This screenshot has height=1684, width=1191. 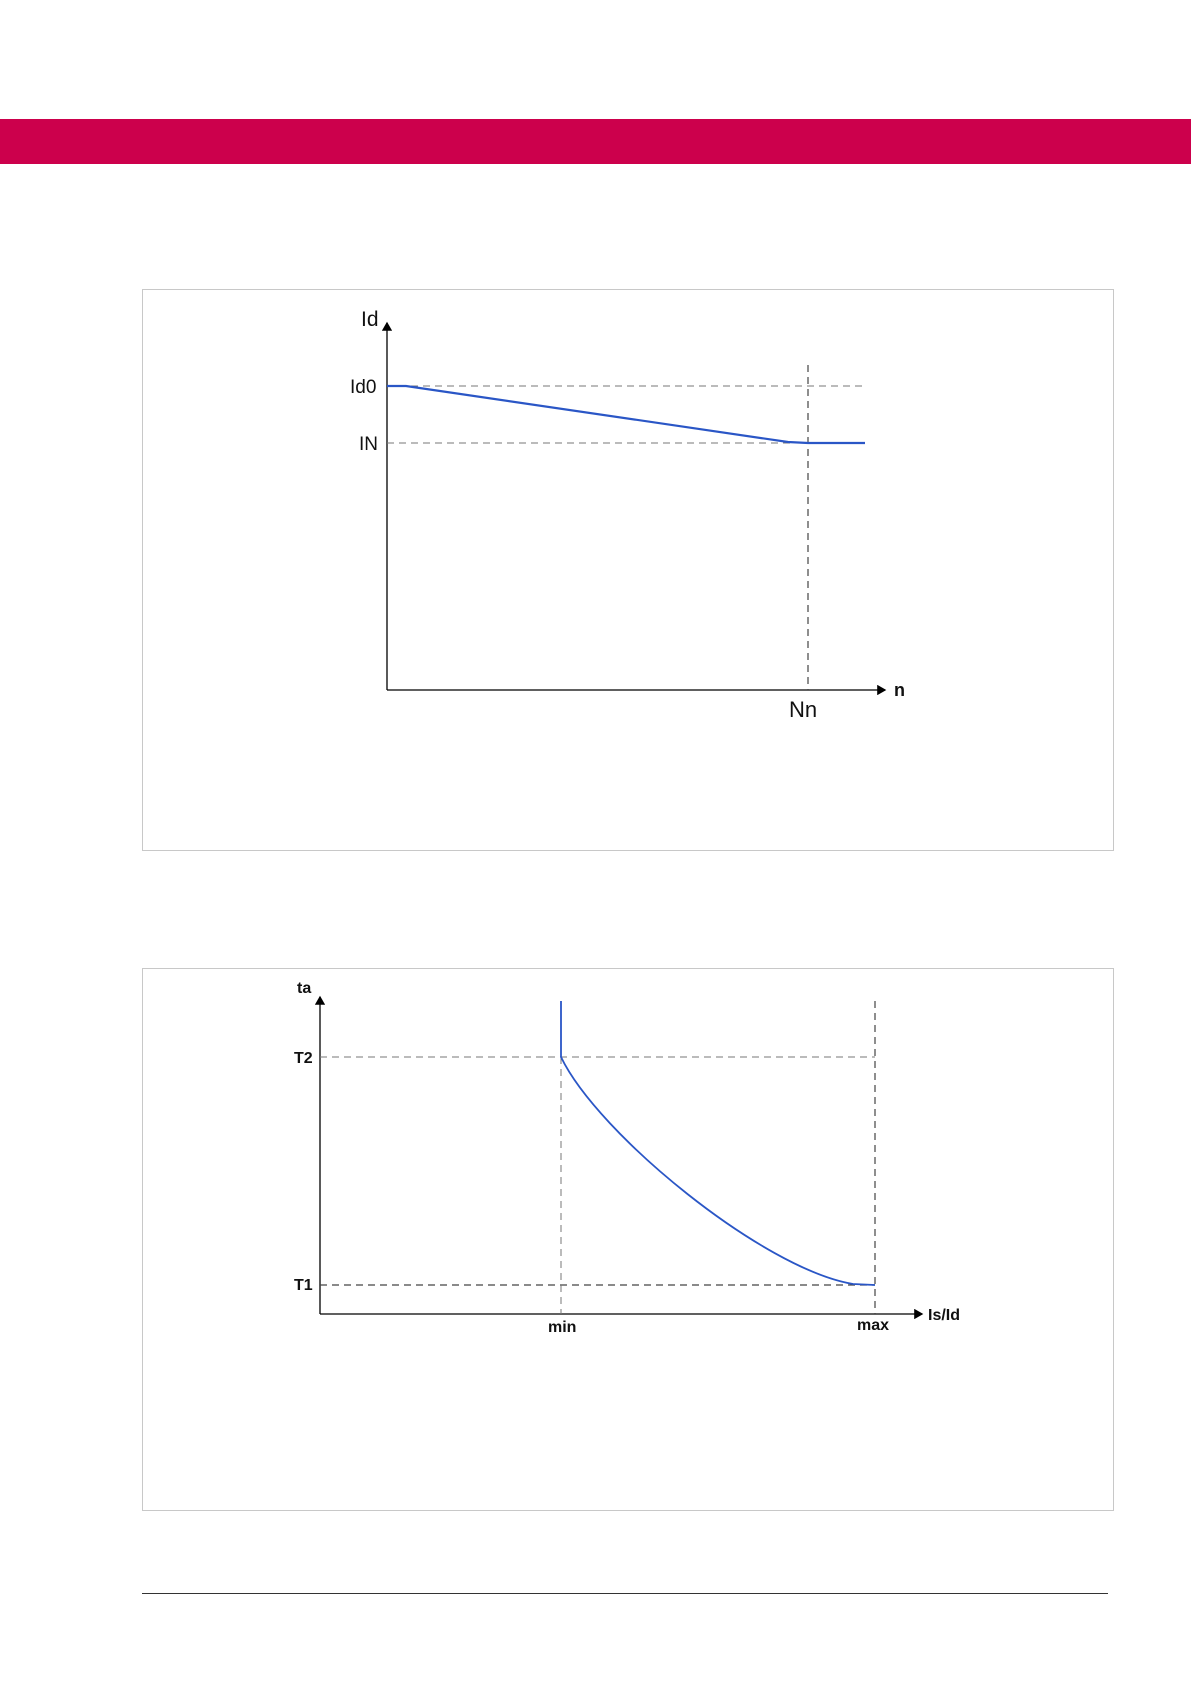 What do you see at coordinates (944, 1315) in the screenshot?
I see `x-axis-label: Is/Id` at bounding box center [944, 1315].